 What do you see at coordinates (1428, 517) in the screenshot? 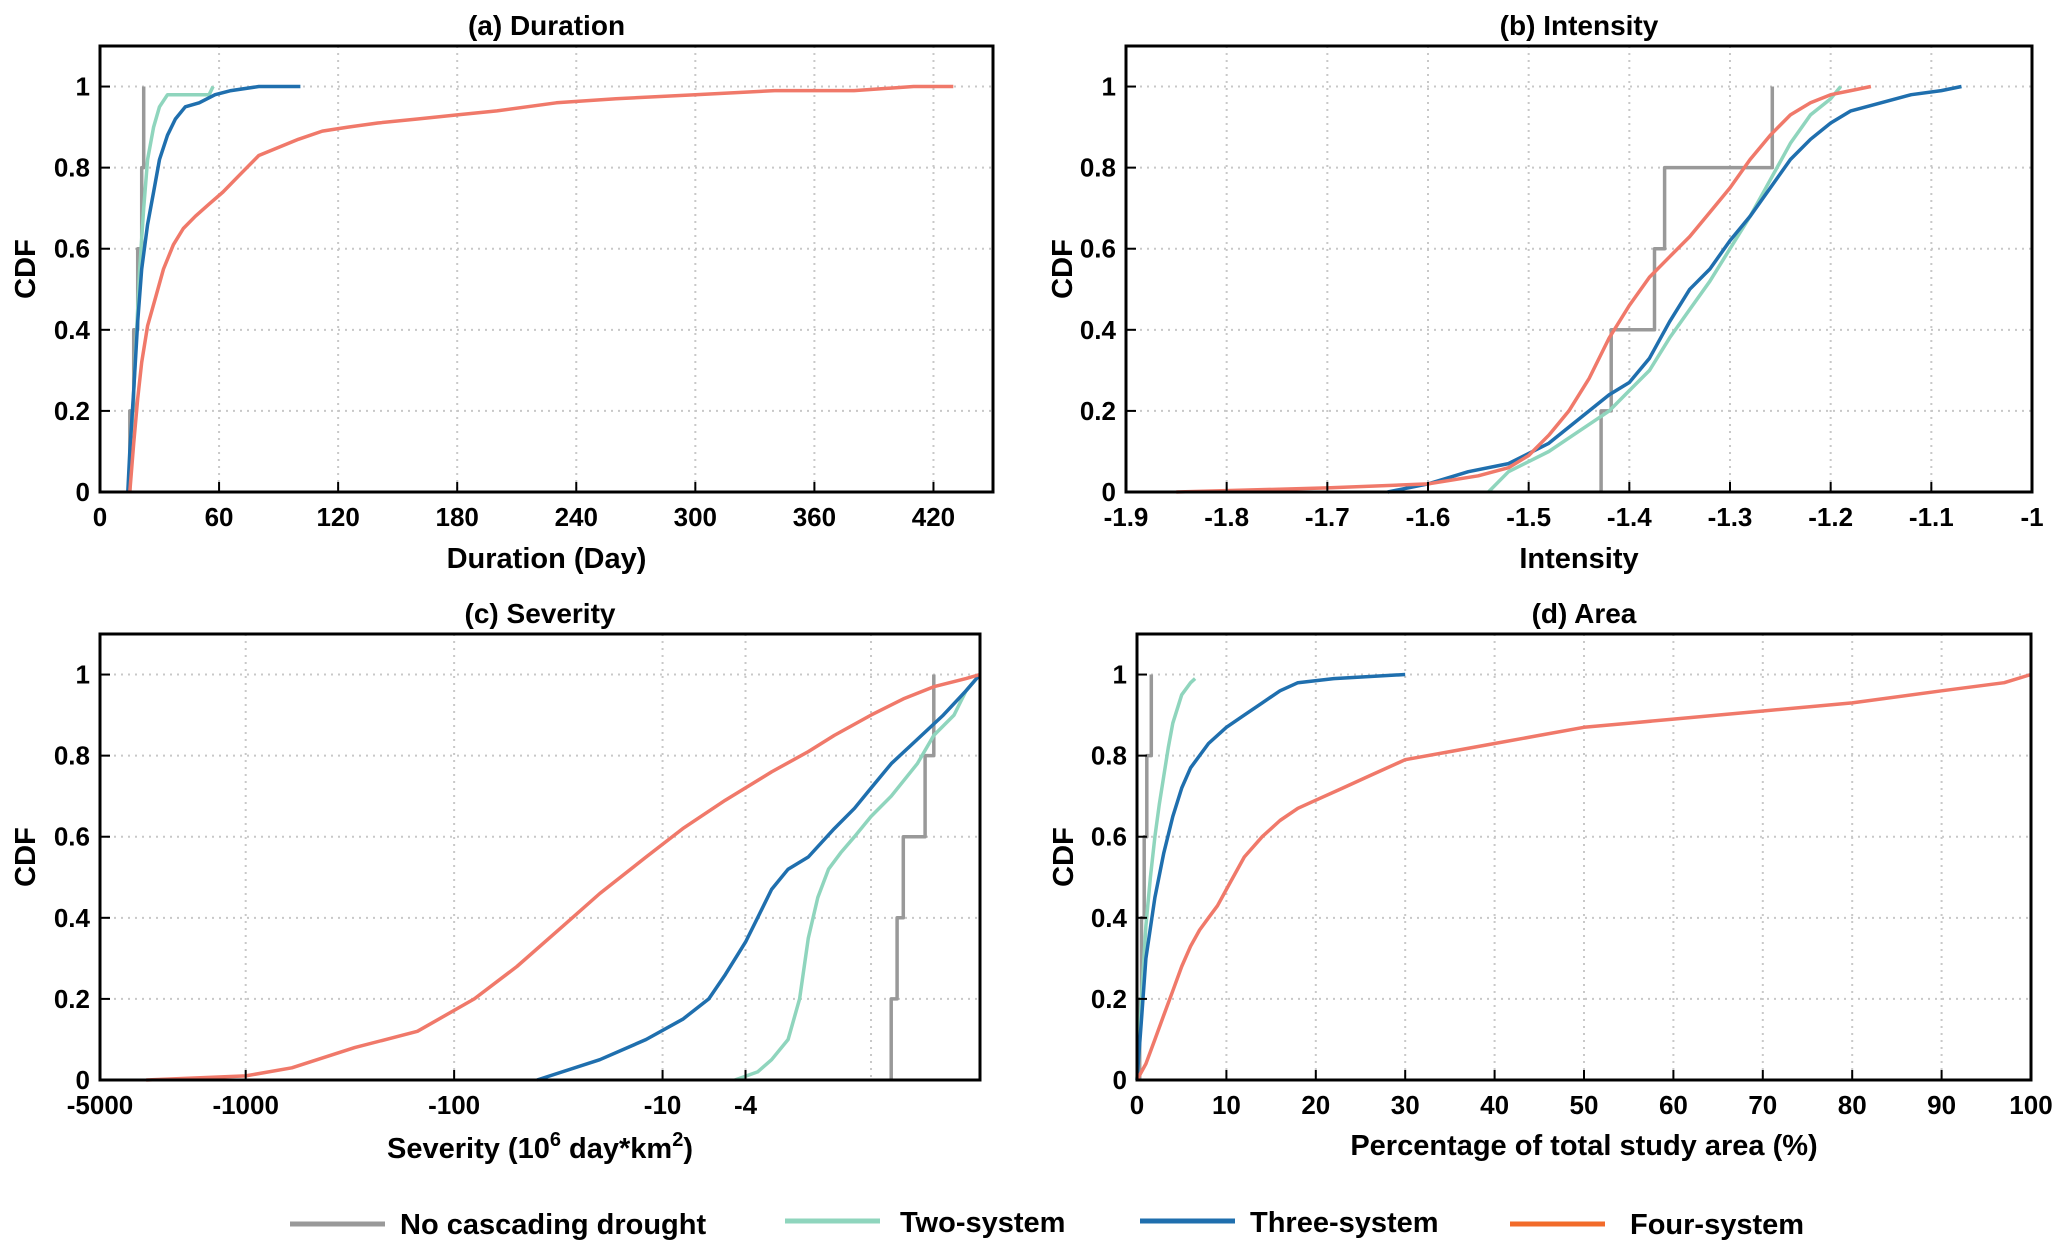
I see `x-tick-label: -1.6` at bounding box center [1428, 517].